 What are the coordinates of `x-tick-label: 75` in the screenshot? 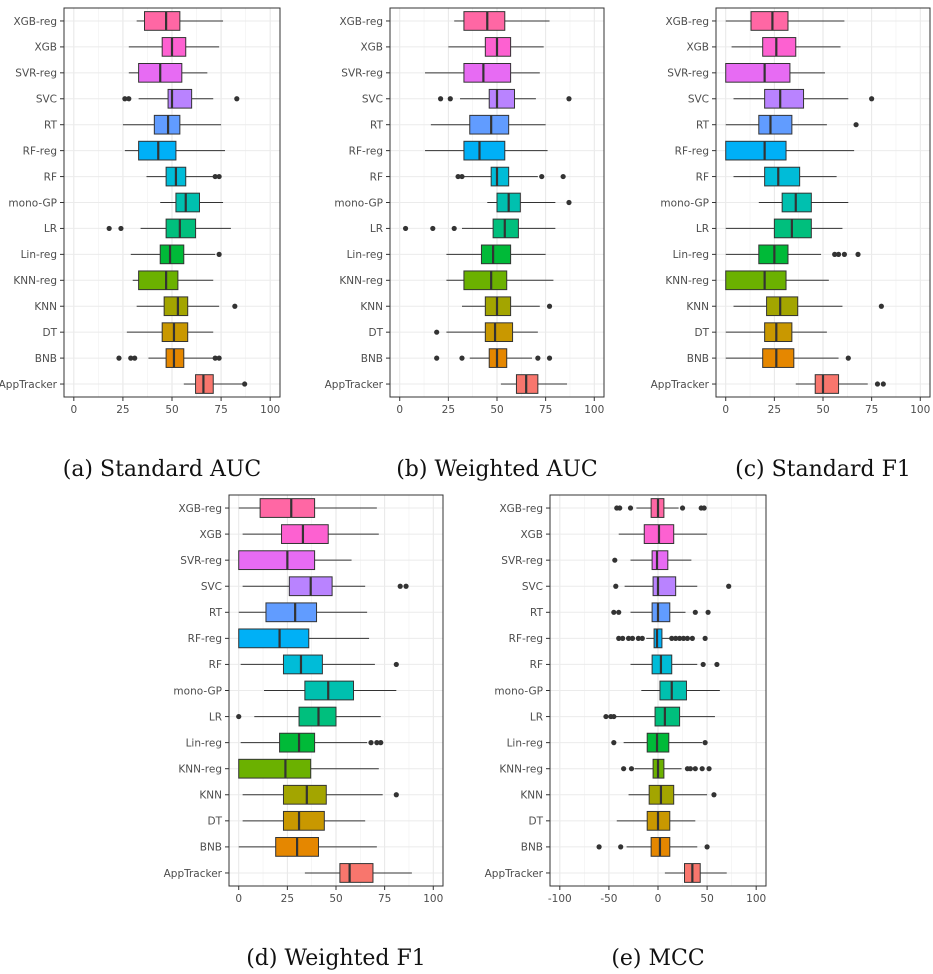 It's located at (545, 410).